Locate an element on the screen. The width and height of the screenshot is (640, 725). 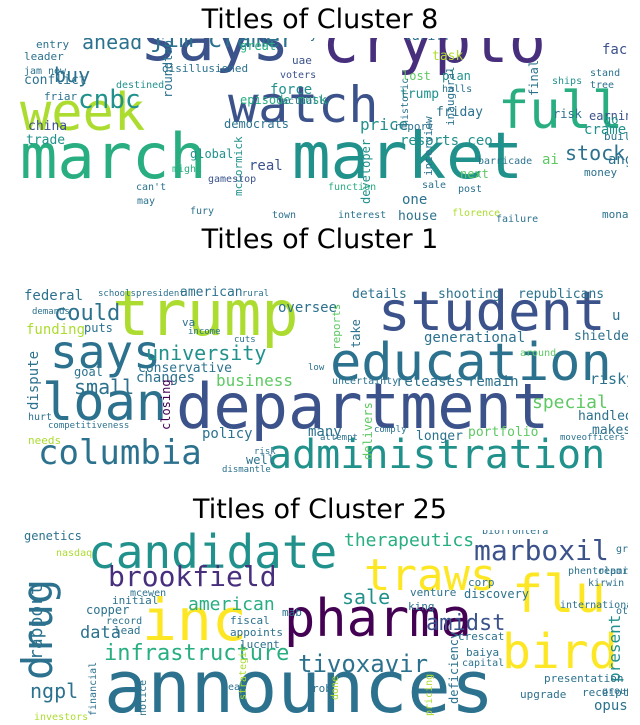
word: generational is located at coordinates (474, 338).